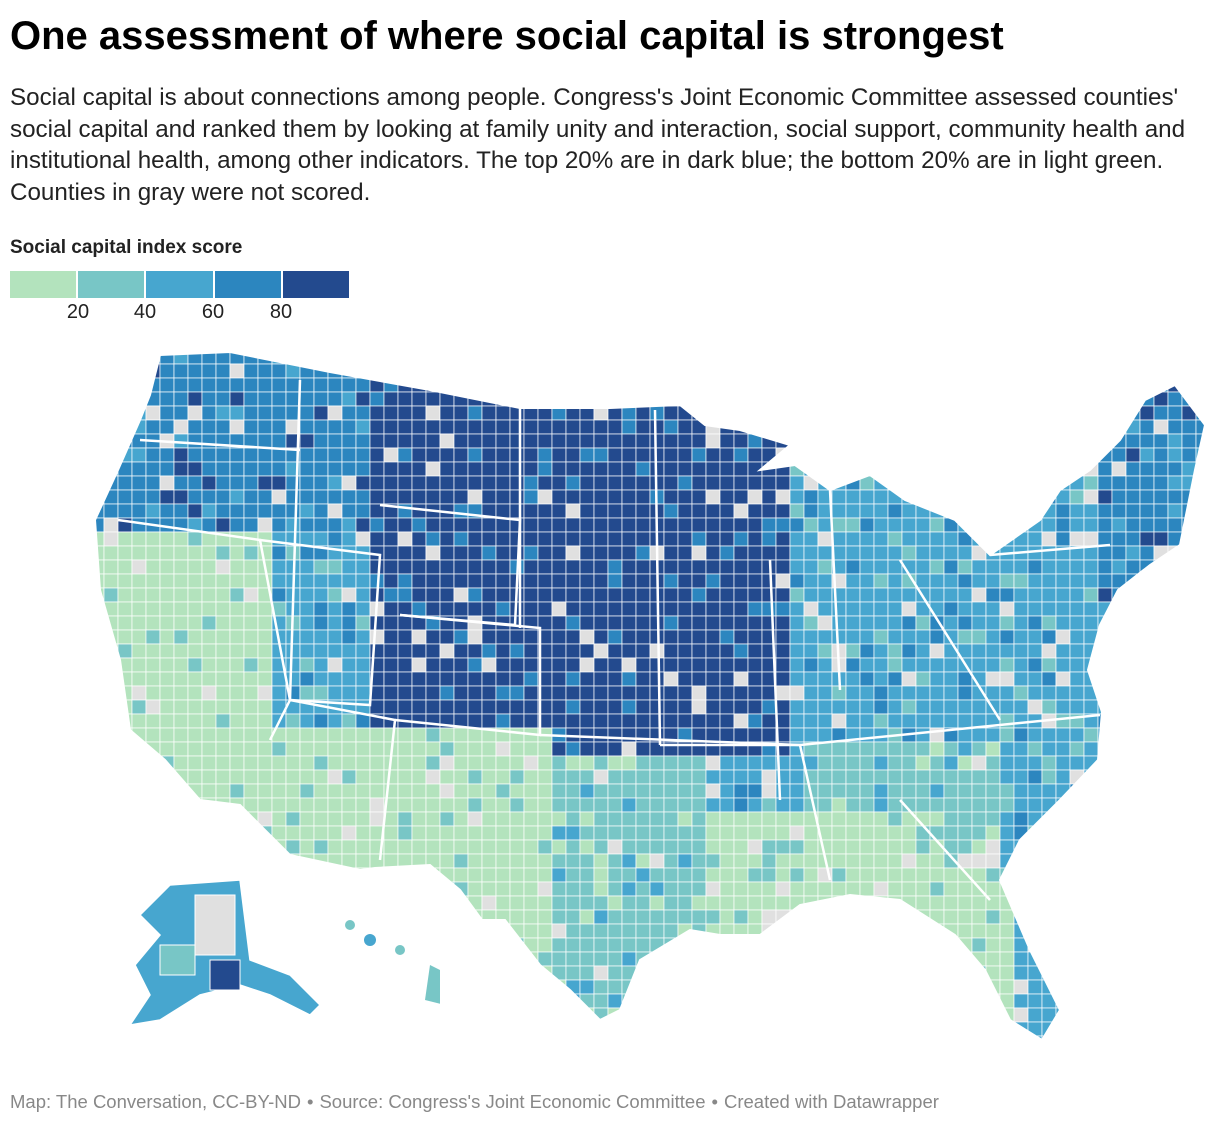  Describe the element at coordinates (432, 985) in the screenshot. I see `hawaii-big-island` at that location.